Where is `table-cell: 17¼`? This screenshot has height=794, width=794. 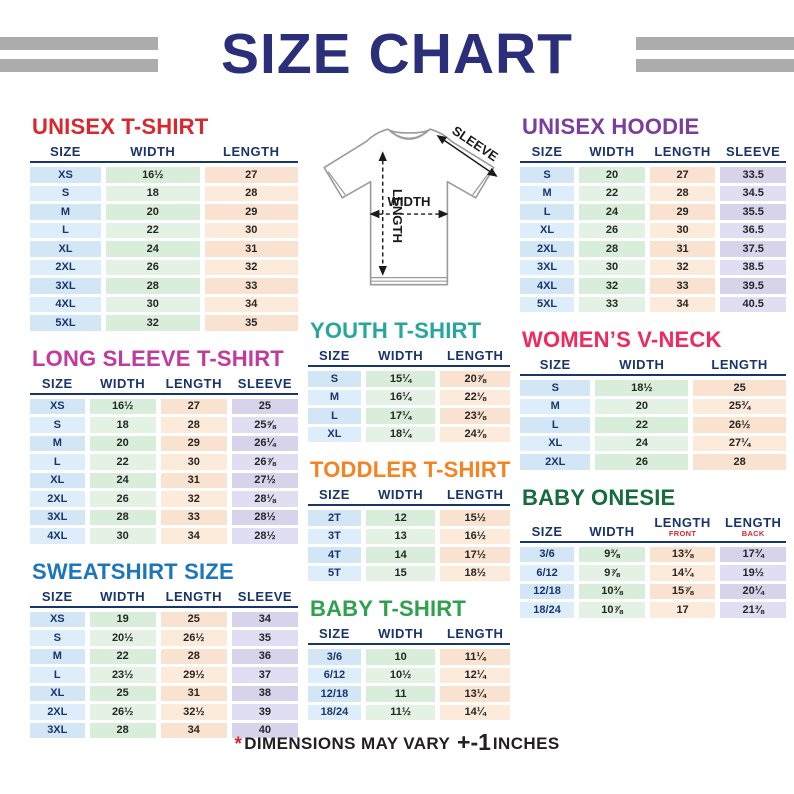 table-cell: 17¼ is located at coordinates (400, 416).